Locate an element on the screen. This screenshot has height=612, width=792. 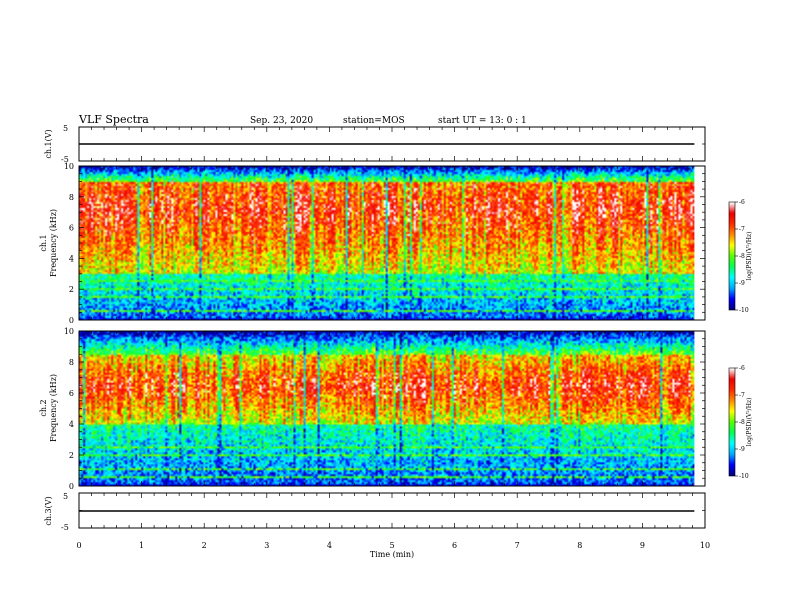
ch3-waveform-panel: 5 -5 ch.3(V) is located at coordinates (375, 512).